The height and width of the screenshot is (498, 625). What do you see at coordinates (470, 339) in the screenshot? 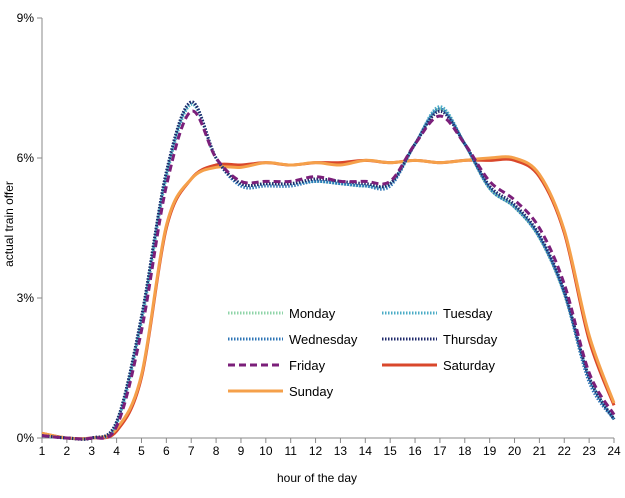
I see `legend-label-thursday: Thursday` at bounding box center [470, 339].